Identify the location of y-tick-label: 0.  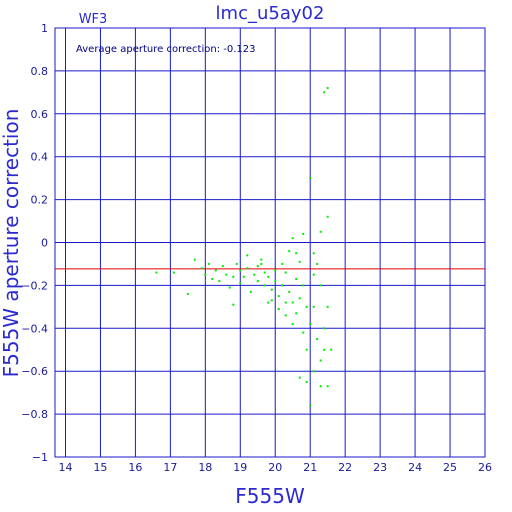
(44, 243).